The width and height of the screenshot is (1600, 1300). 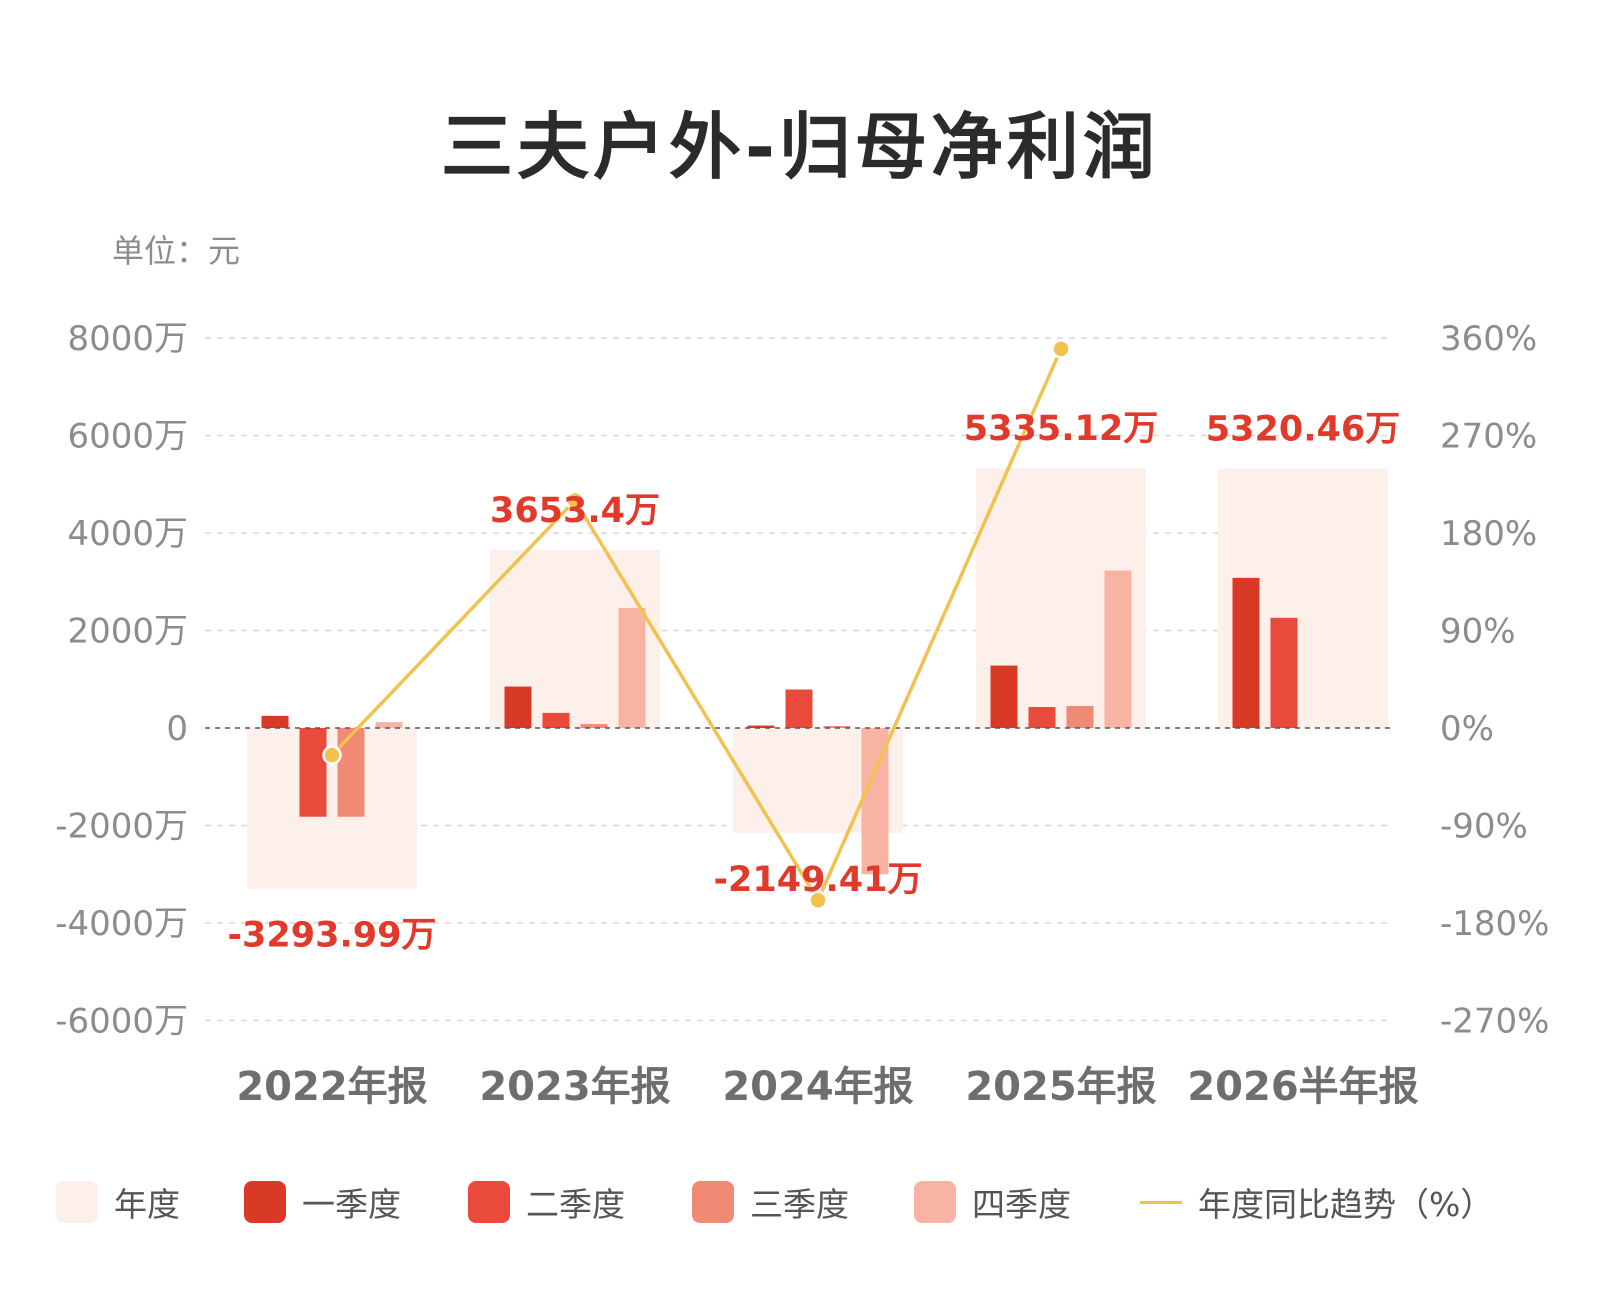 I want to click on annual-value-label: 3653.4万, so click(x=575, y=511).